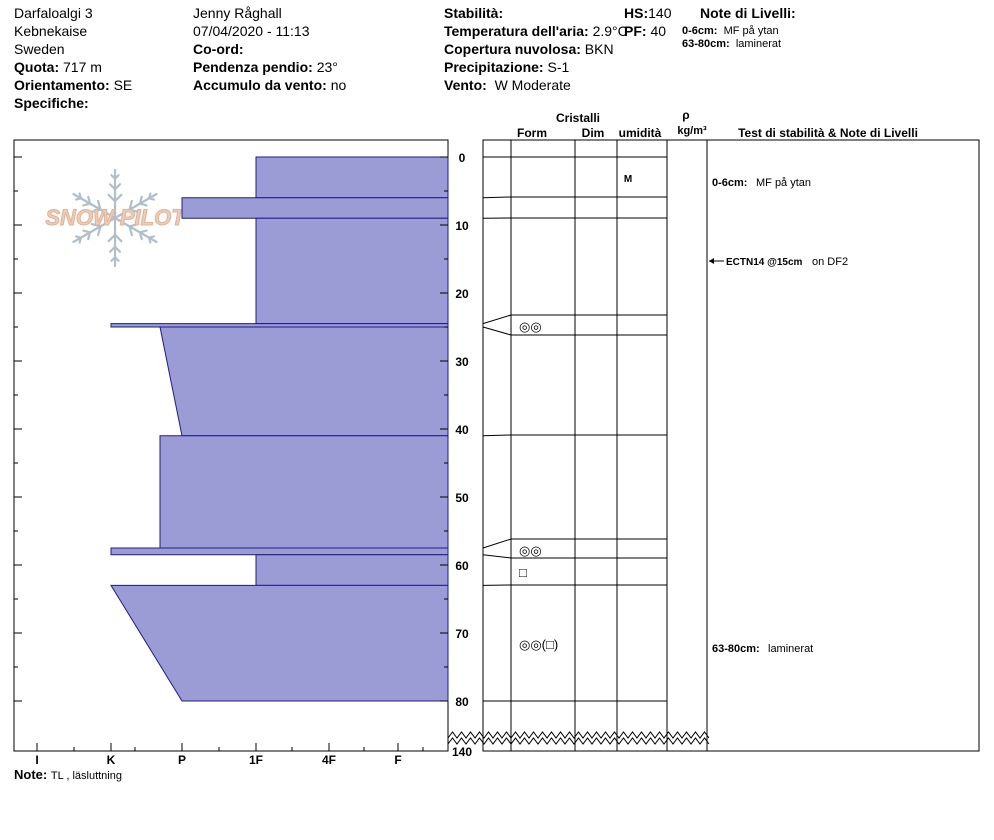  I want to click on umidita-header: umidità, so click(640, 133).